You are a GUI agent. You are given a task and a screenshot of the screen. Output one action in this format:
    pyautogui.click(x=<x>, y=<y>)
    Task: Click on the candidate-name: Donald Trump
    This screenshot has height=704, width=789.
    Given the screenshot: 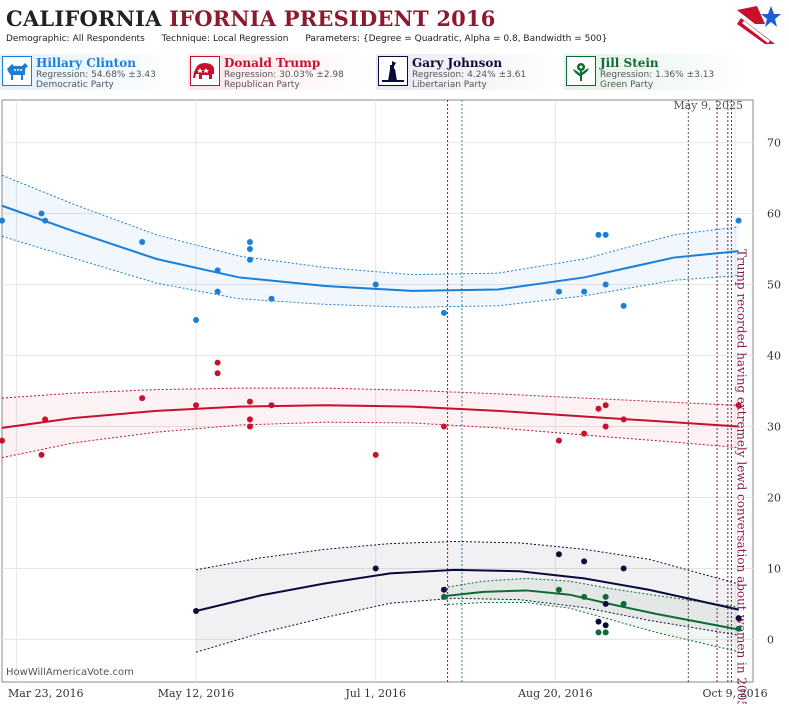 What is the action you would take?
    pyautogui.click(x=272, y=63)
    